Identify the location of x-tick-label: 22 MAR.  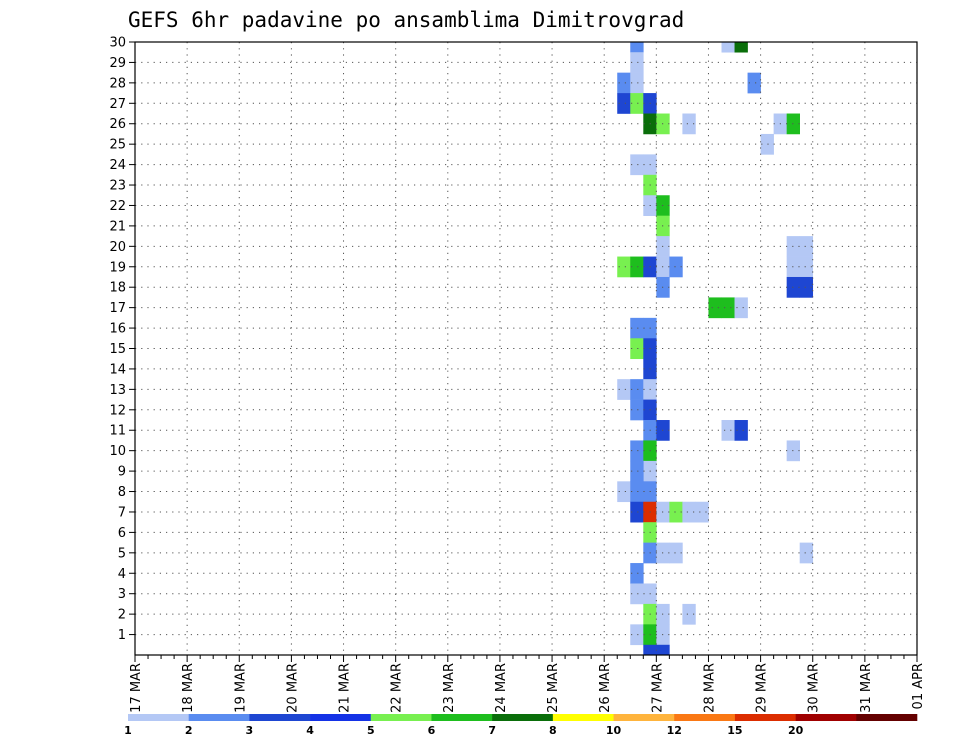
(397, 688).